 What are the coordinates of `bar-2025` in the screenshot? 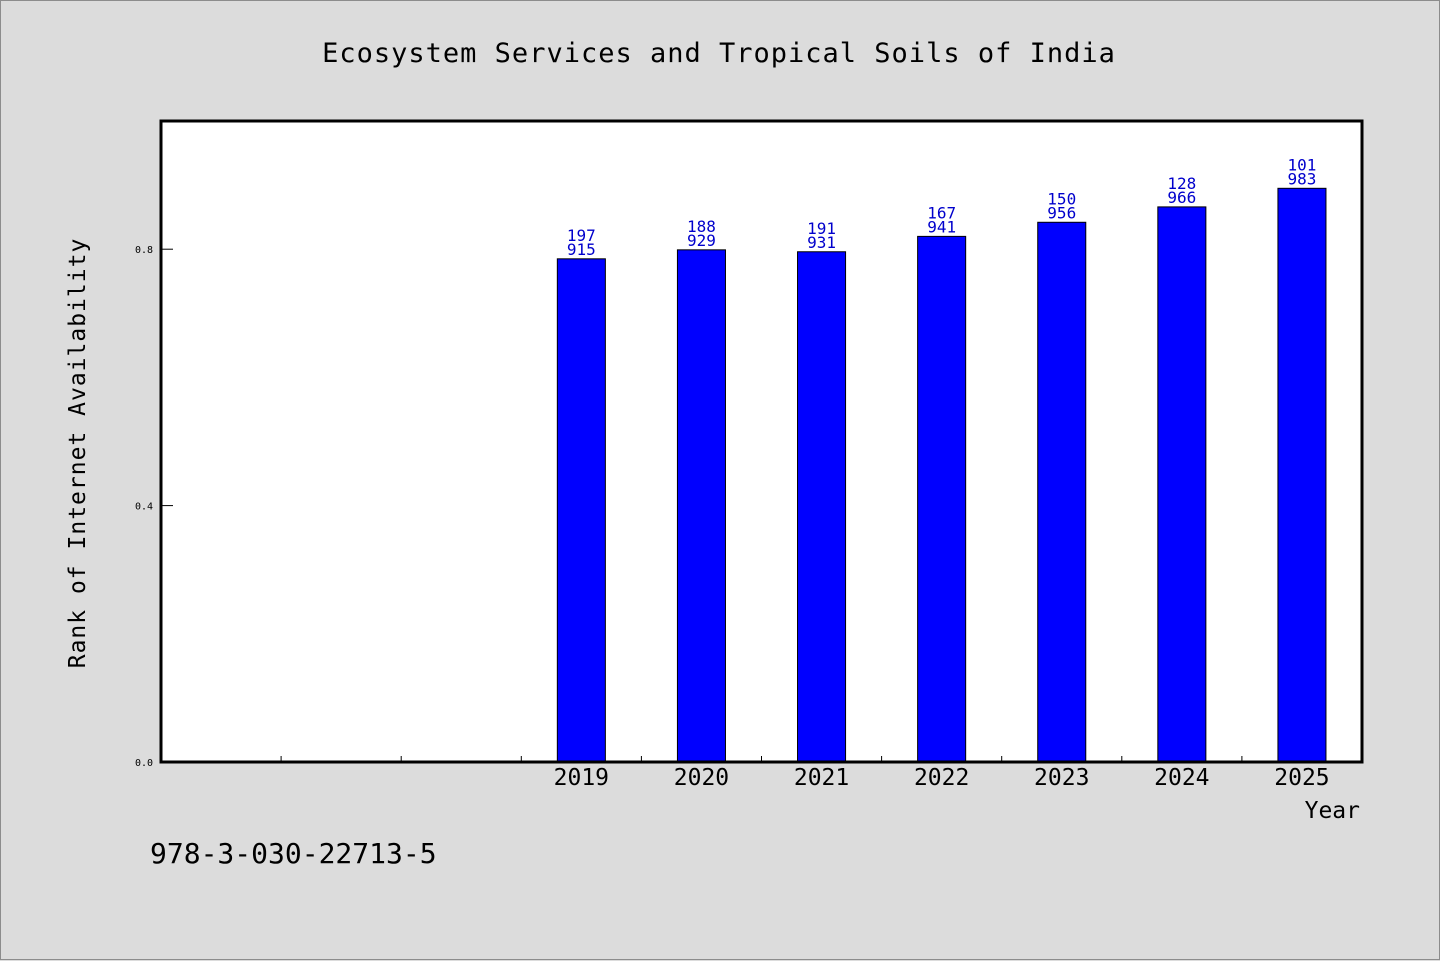 It's located at (1302, 475).